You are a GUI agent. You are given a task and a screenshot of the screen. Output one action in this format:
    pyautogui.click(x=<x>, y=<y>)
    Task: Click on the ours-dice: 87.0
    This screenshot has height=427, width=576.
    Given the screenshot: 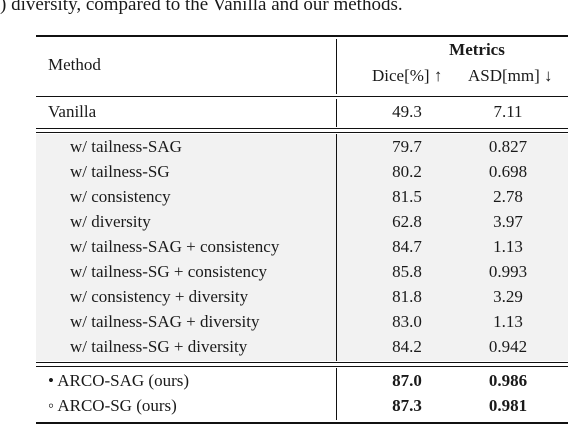 What is the action you would take?
    pyautogui.click(x=407, y=380)
    